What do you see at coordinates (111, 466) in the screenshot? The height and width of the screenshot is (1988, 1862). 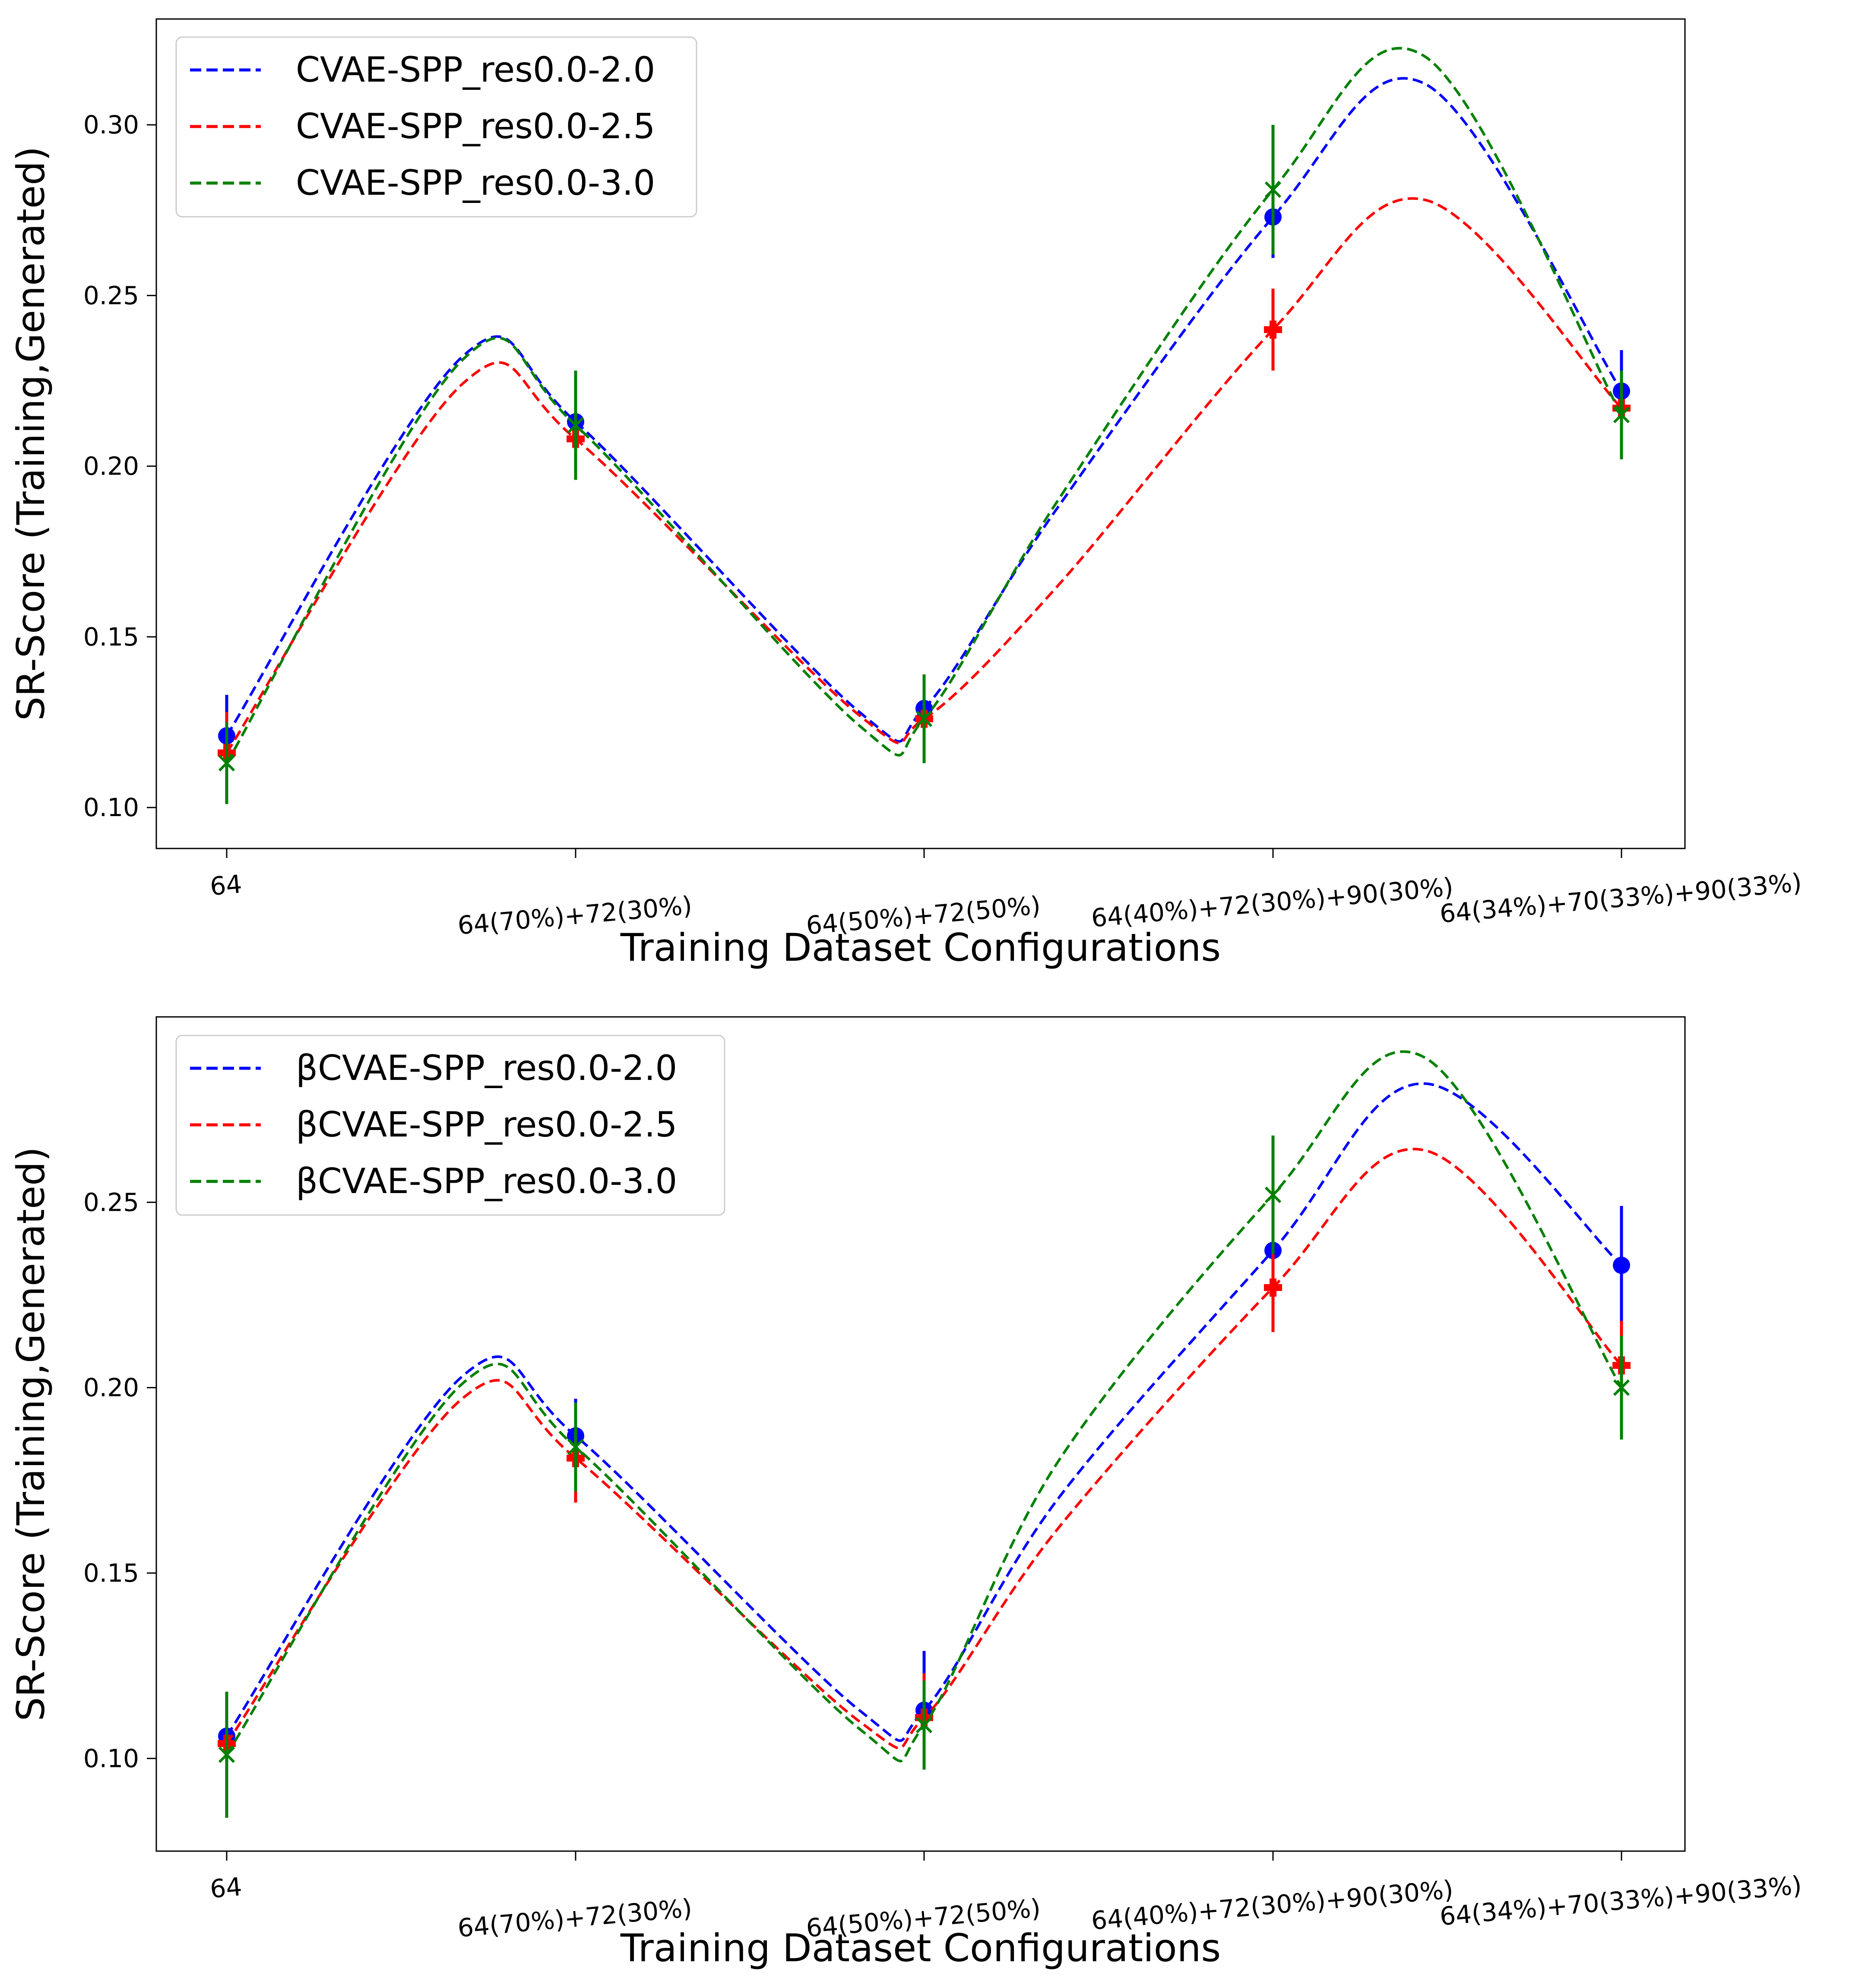 I see `top-y-tick-label: 0.20` at bounding box center [111, 466].